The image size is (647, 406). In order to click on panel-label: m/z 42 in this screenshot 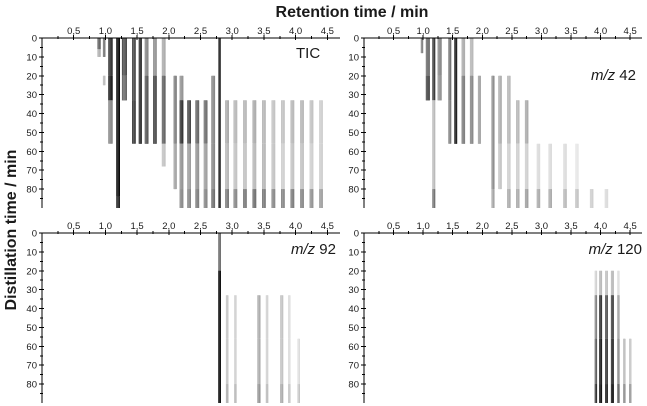, I will do `click(613, 75)`.